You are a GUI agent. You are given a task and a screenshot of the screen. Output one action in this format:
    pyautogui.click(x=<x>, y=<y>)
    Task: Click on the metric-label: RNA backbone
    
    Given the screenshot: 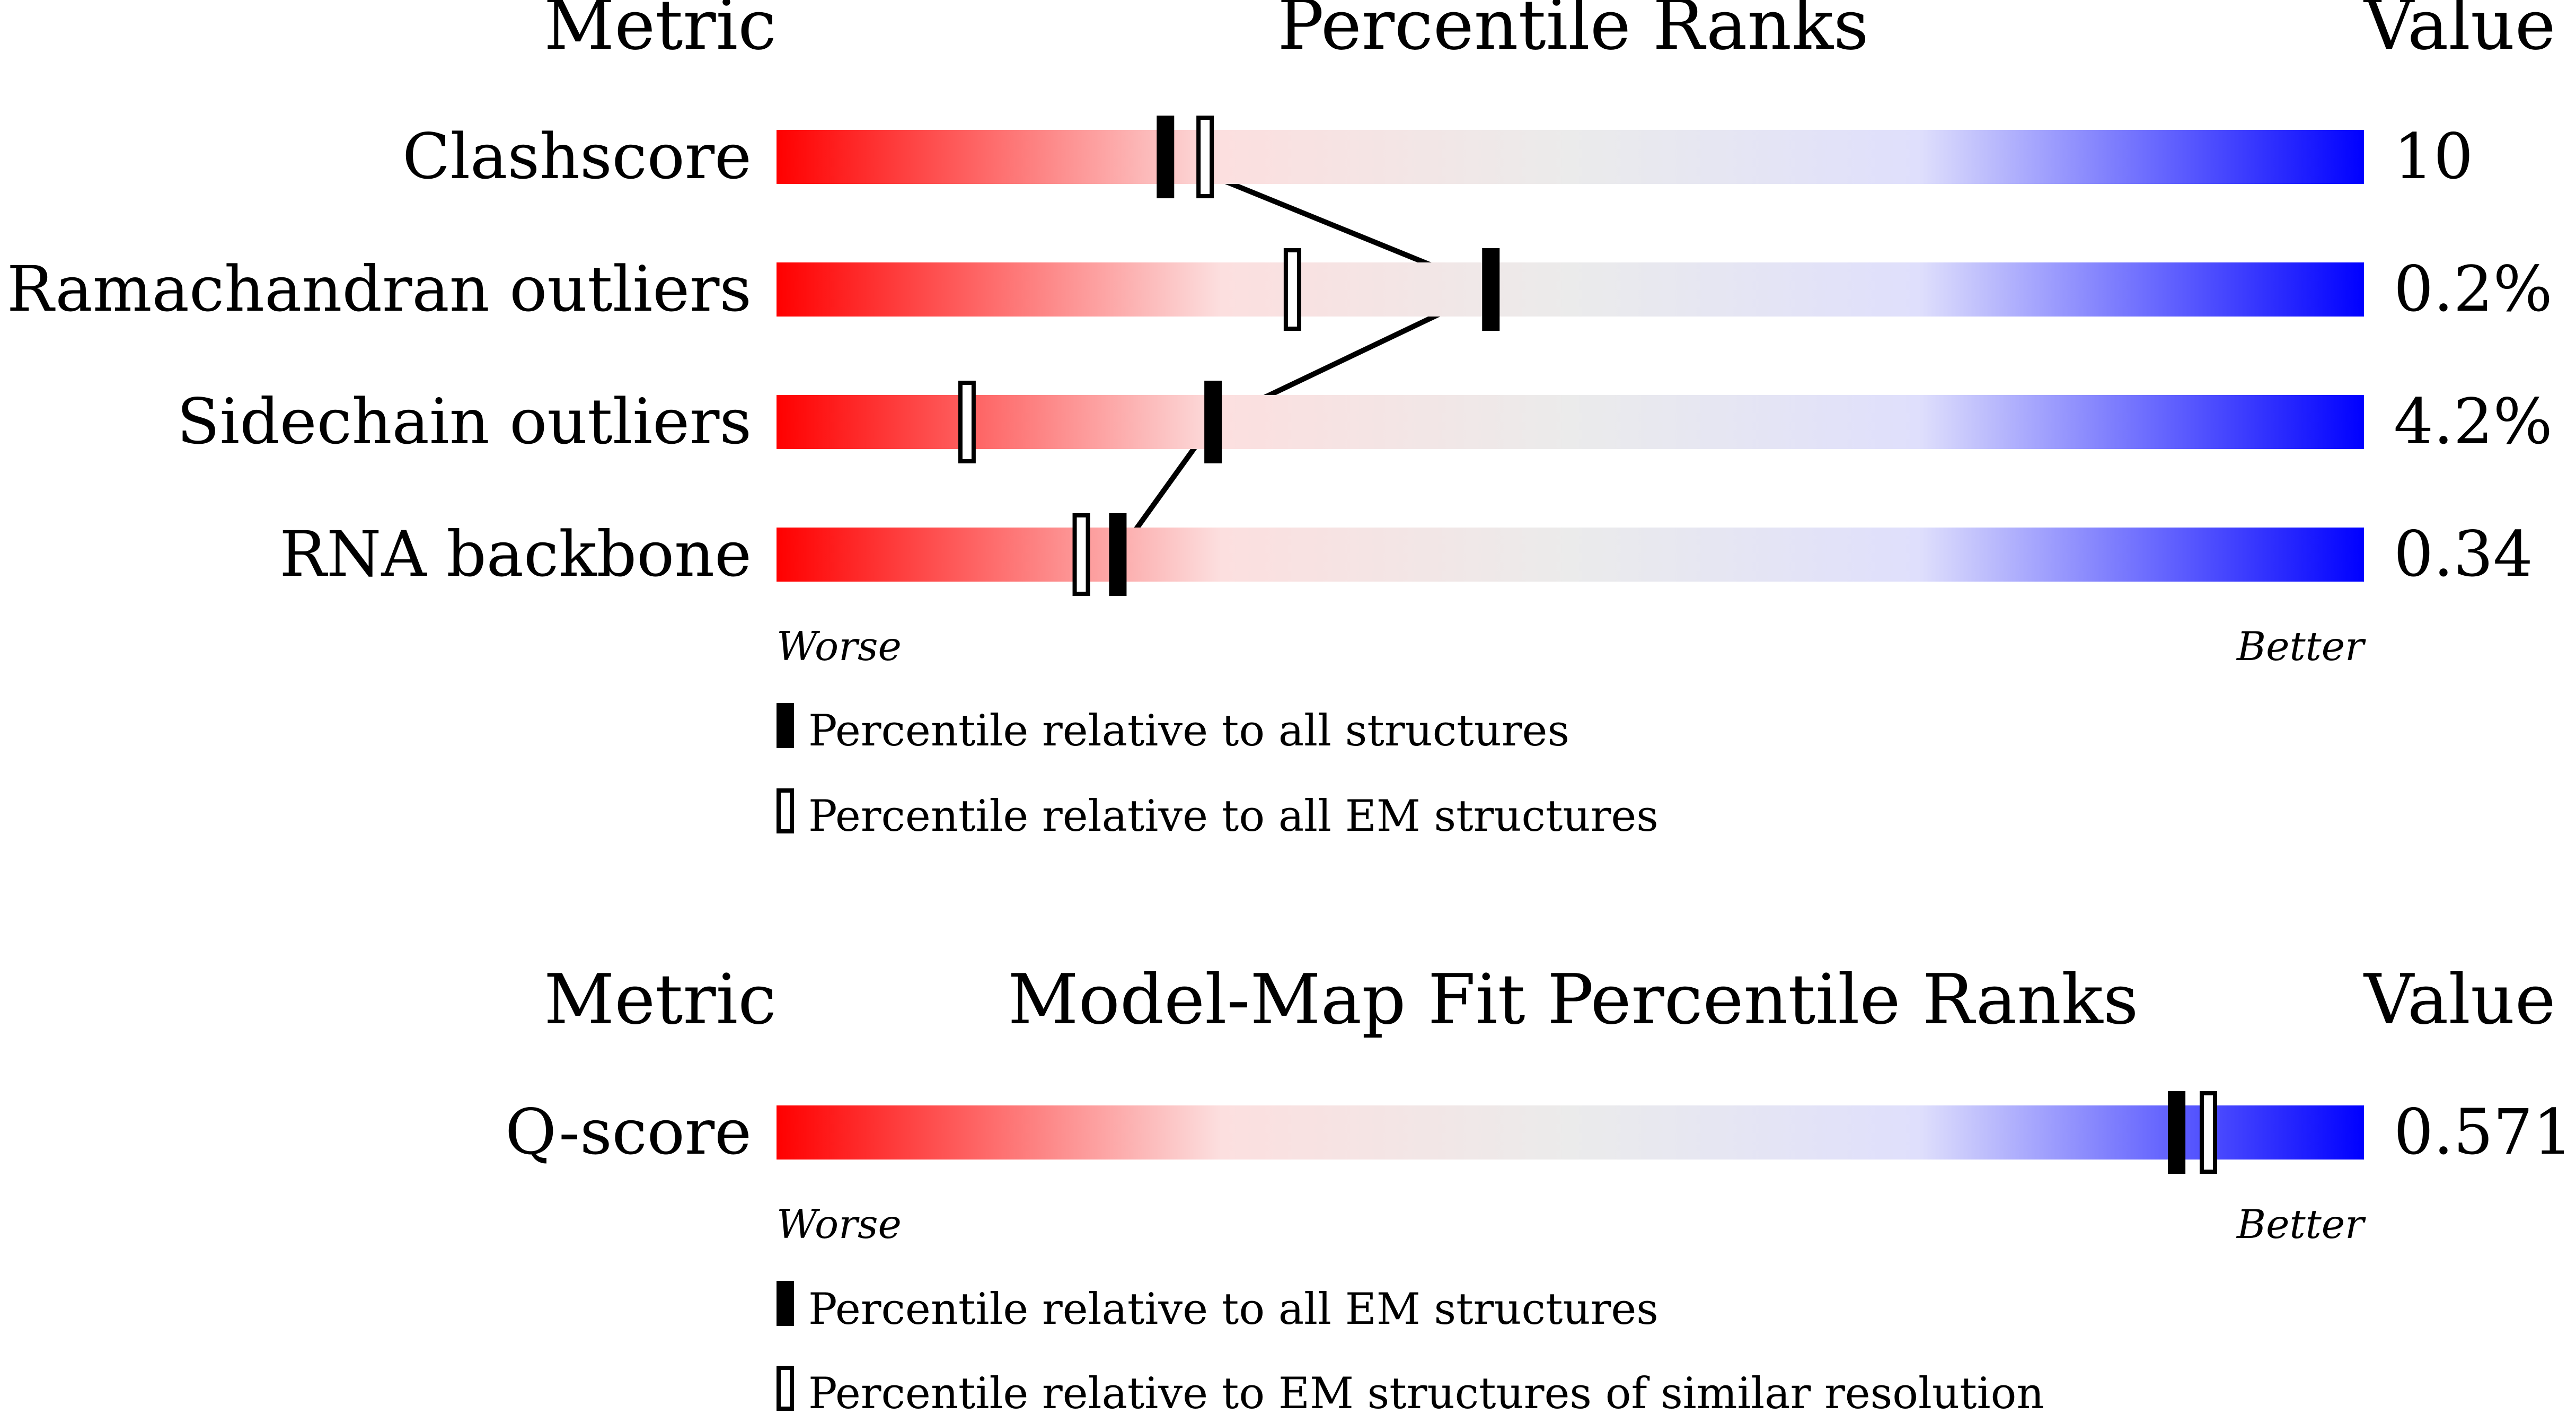 What is the action you would take?
    pyautogui.click(x=515, y=554)
    